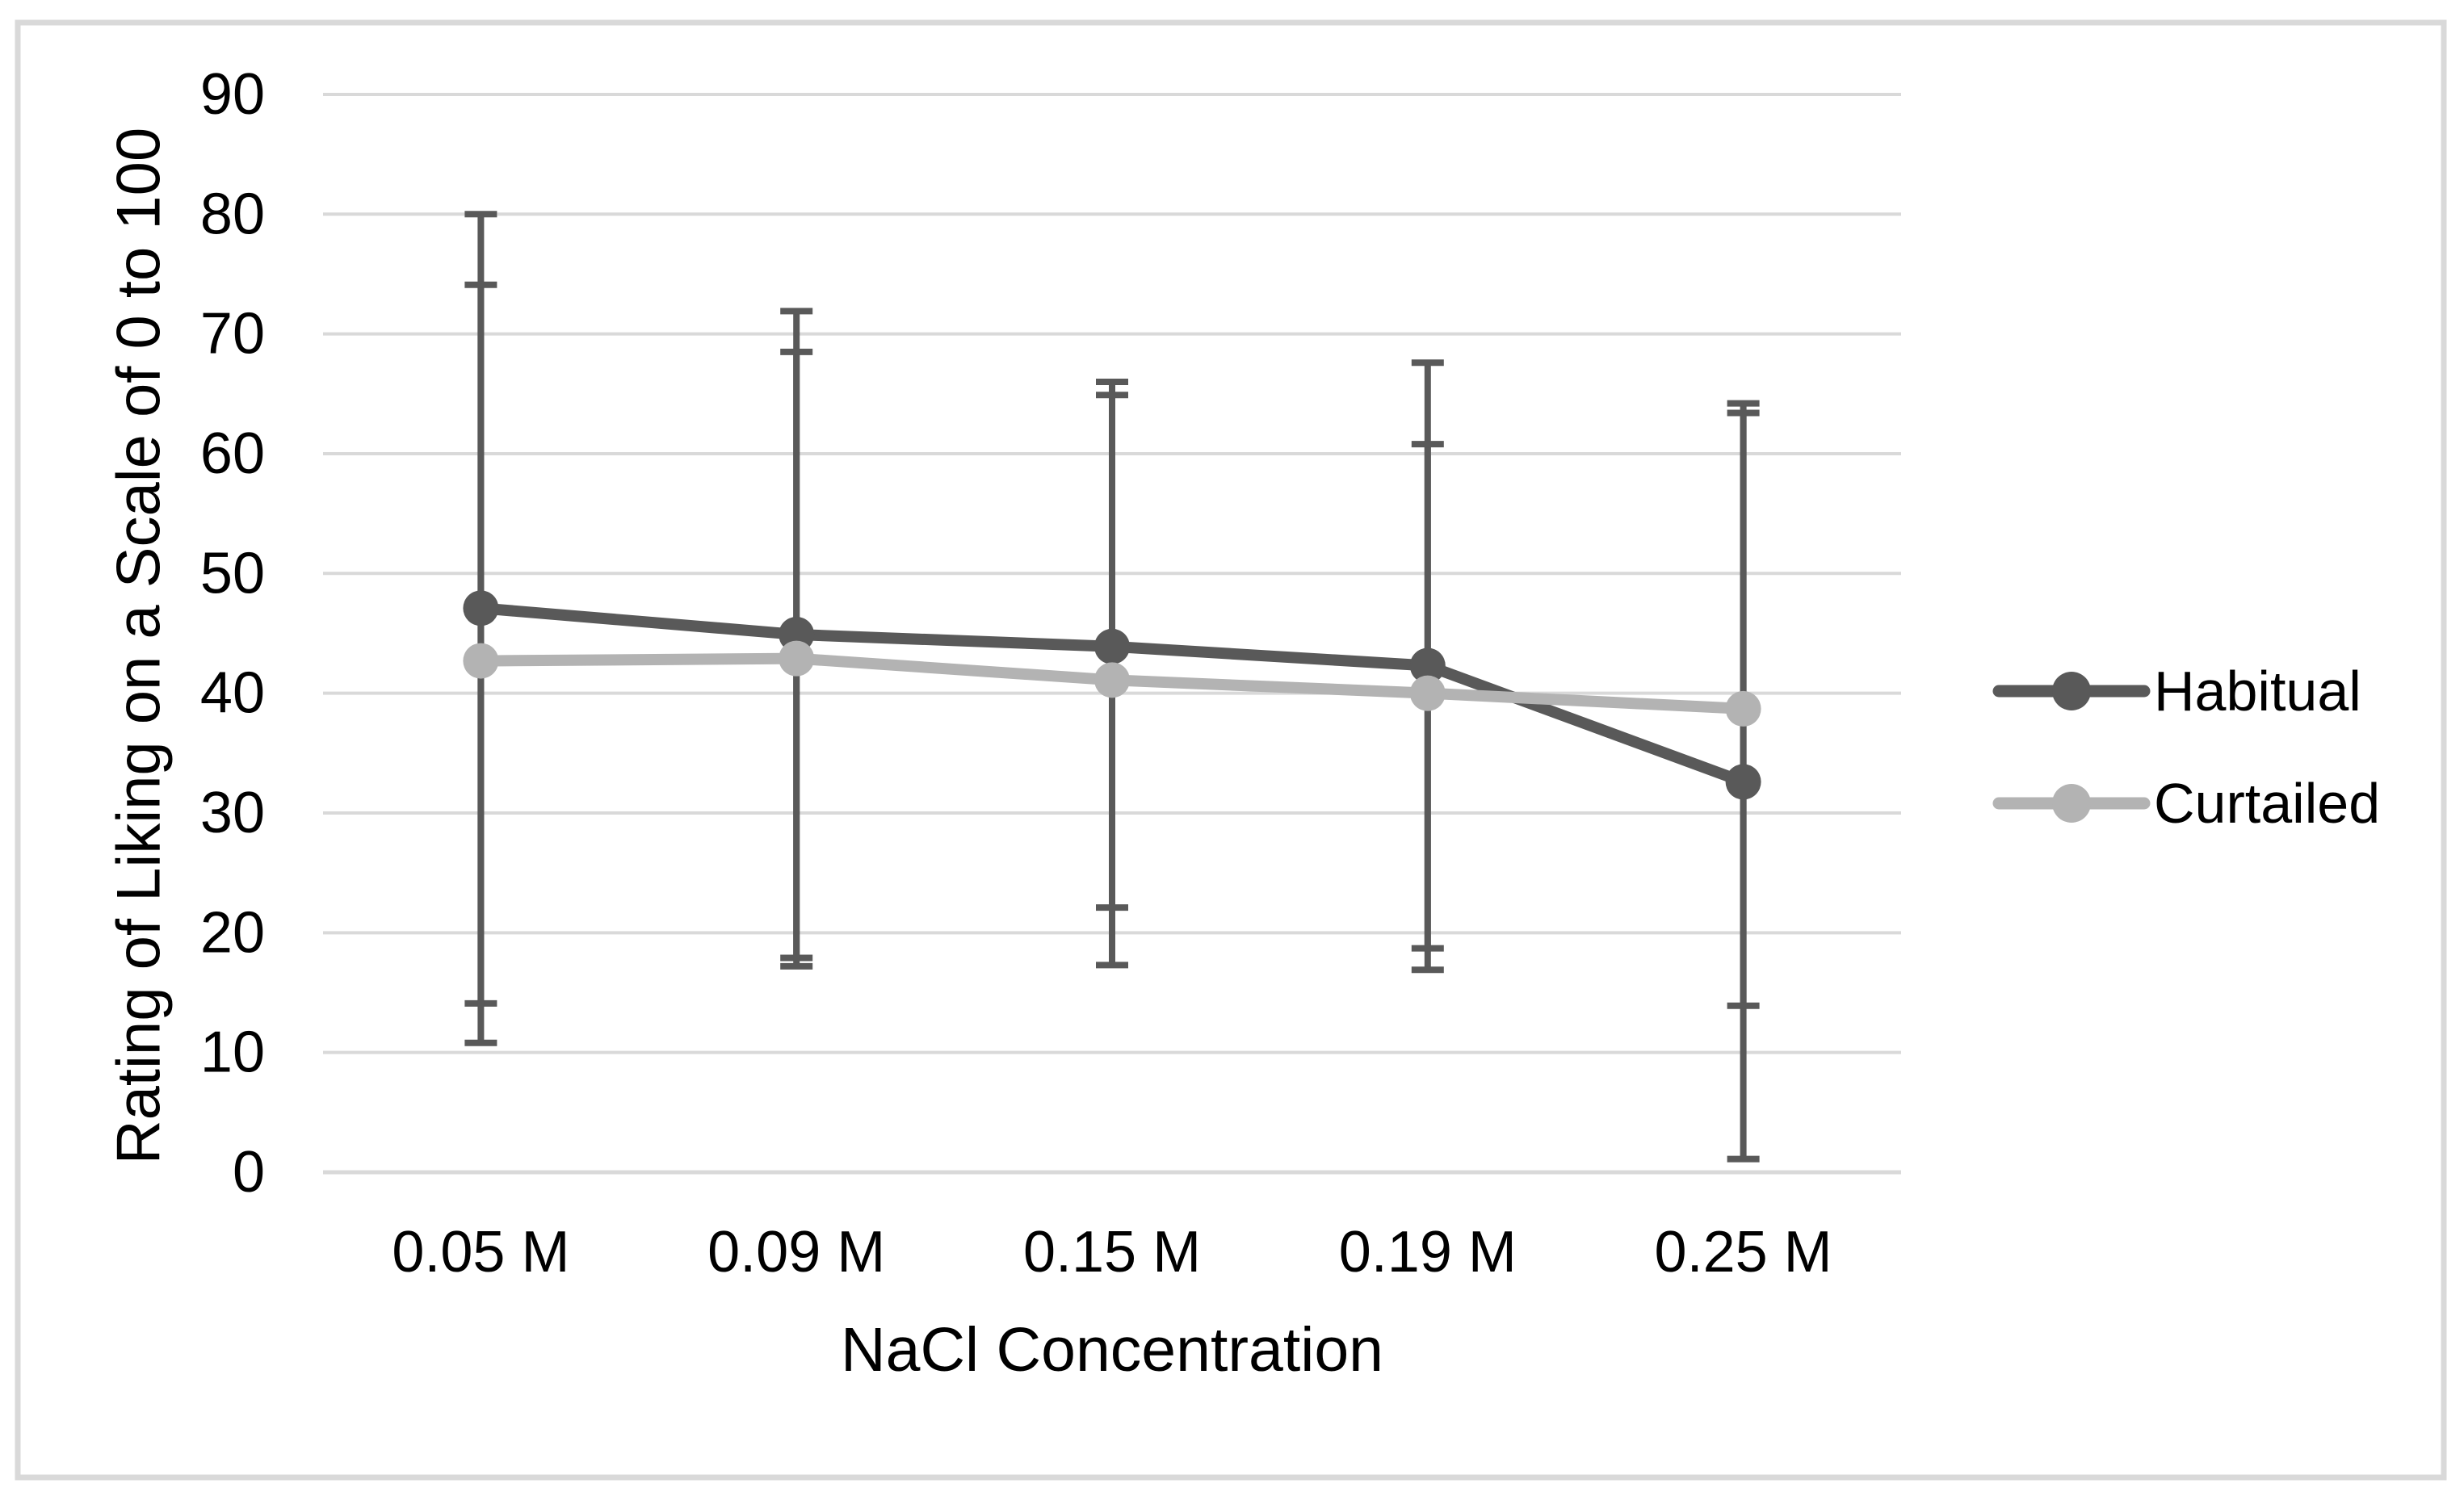 Image resolution: width=2464 pixels, height=1496 pixels. I want to click on y-tick-label: 20, so click(233, 932).